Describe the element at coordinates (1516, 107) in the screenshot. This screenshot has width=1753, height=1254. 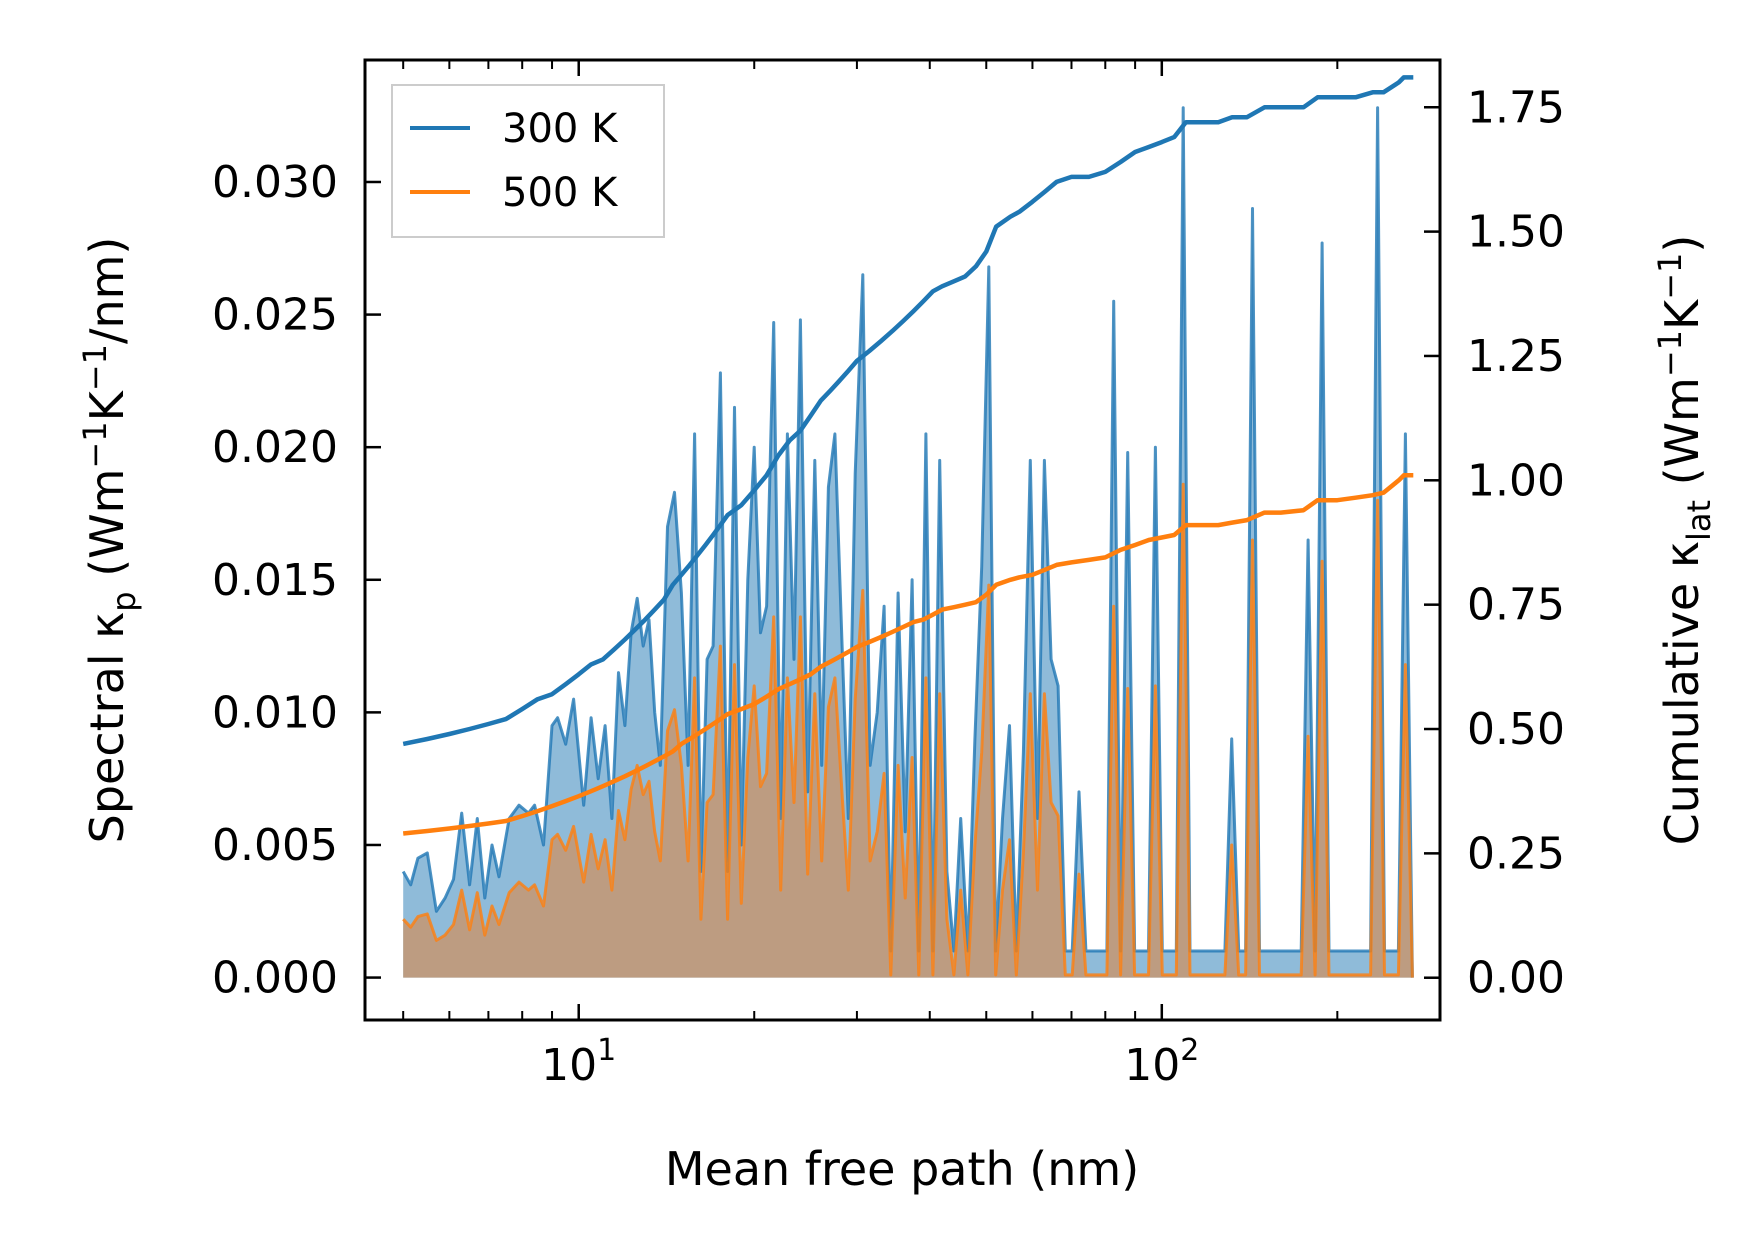
I see `y-right-tick-label: 1.75` at that location.